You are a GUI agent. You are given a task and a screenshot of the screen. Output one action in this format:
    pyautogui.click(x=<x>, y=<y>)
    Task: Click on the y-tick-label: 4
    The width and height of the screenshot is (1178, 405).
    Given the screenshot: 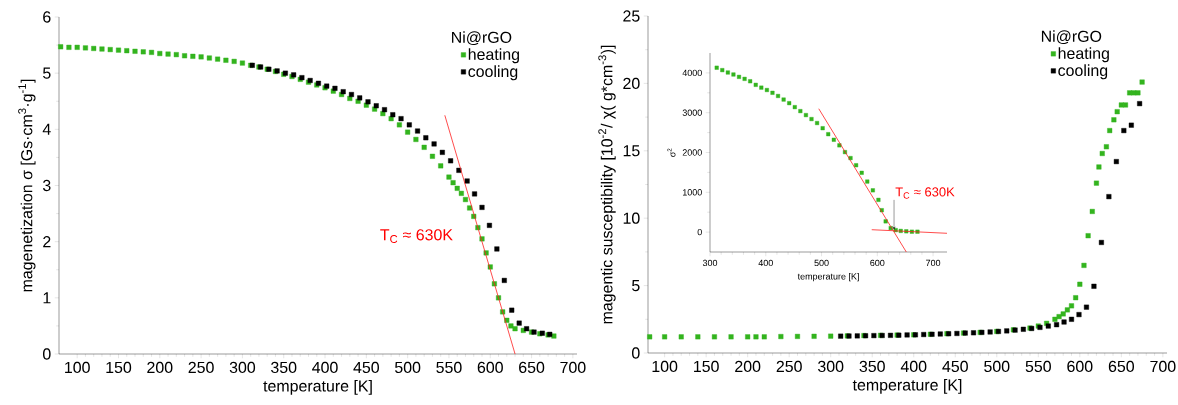 What is the action you would take?
    pyautogui.click(x=46, y=129)
    